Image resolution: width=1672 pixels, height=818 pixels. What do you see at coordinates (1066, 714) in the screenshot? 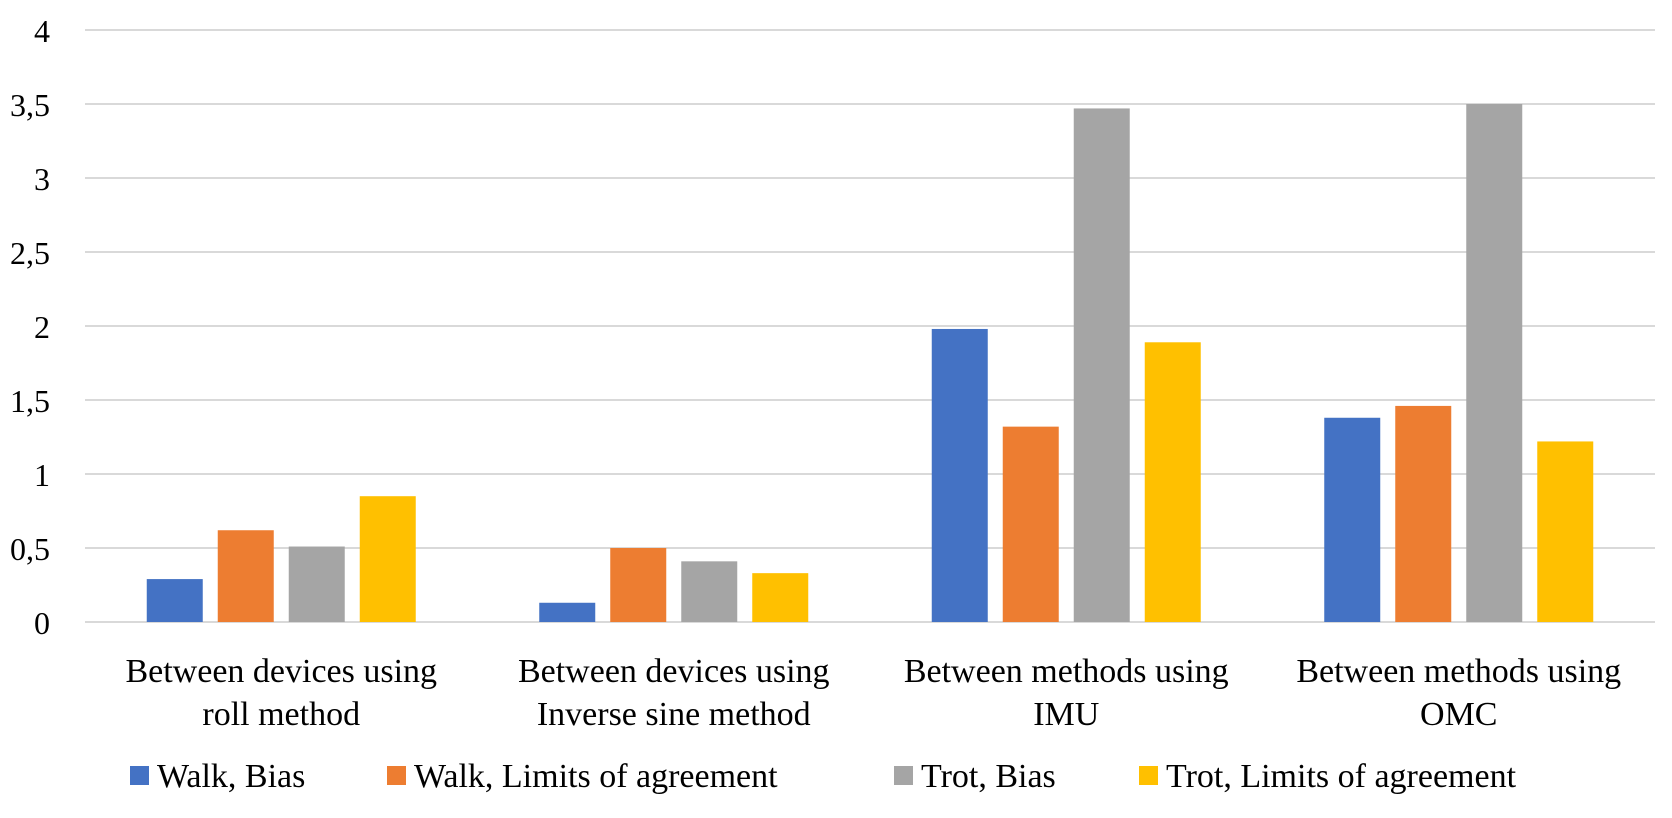
I see `x-category-label: IMU` at bounding box center [1066, 714].